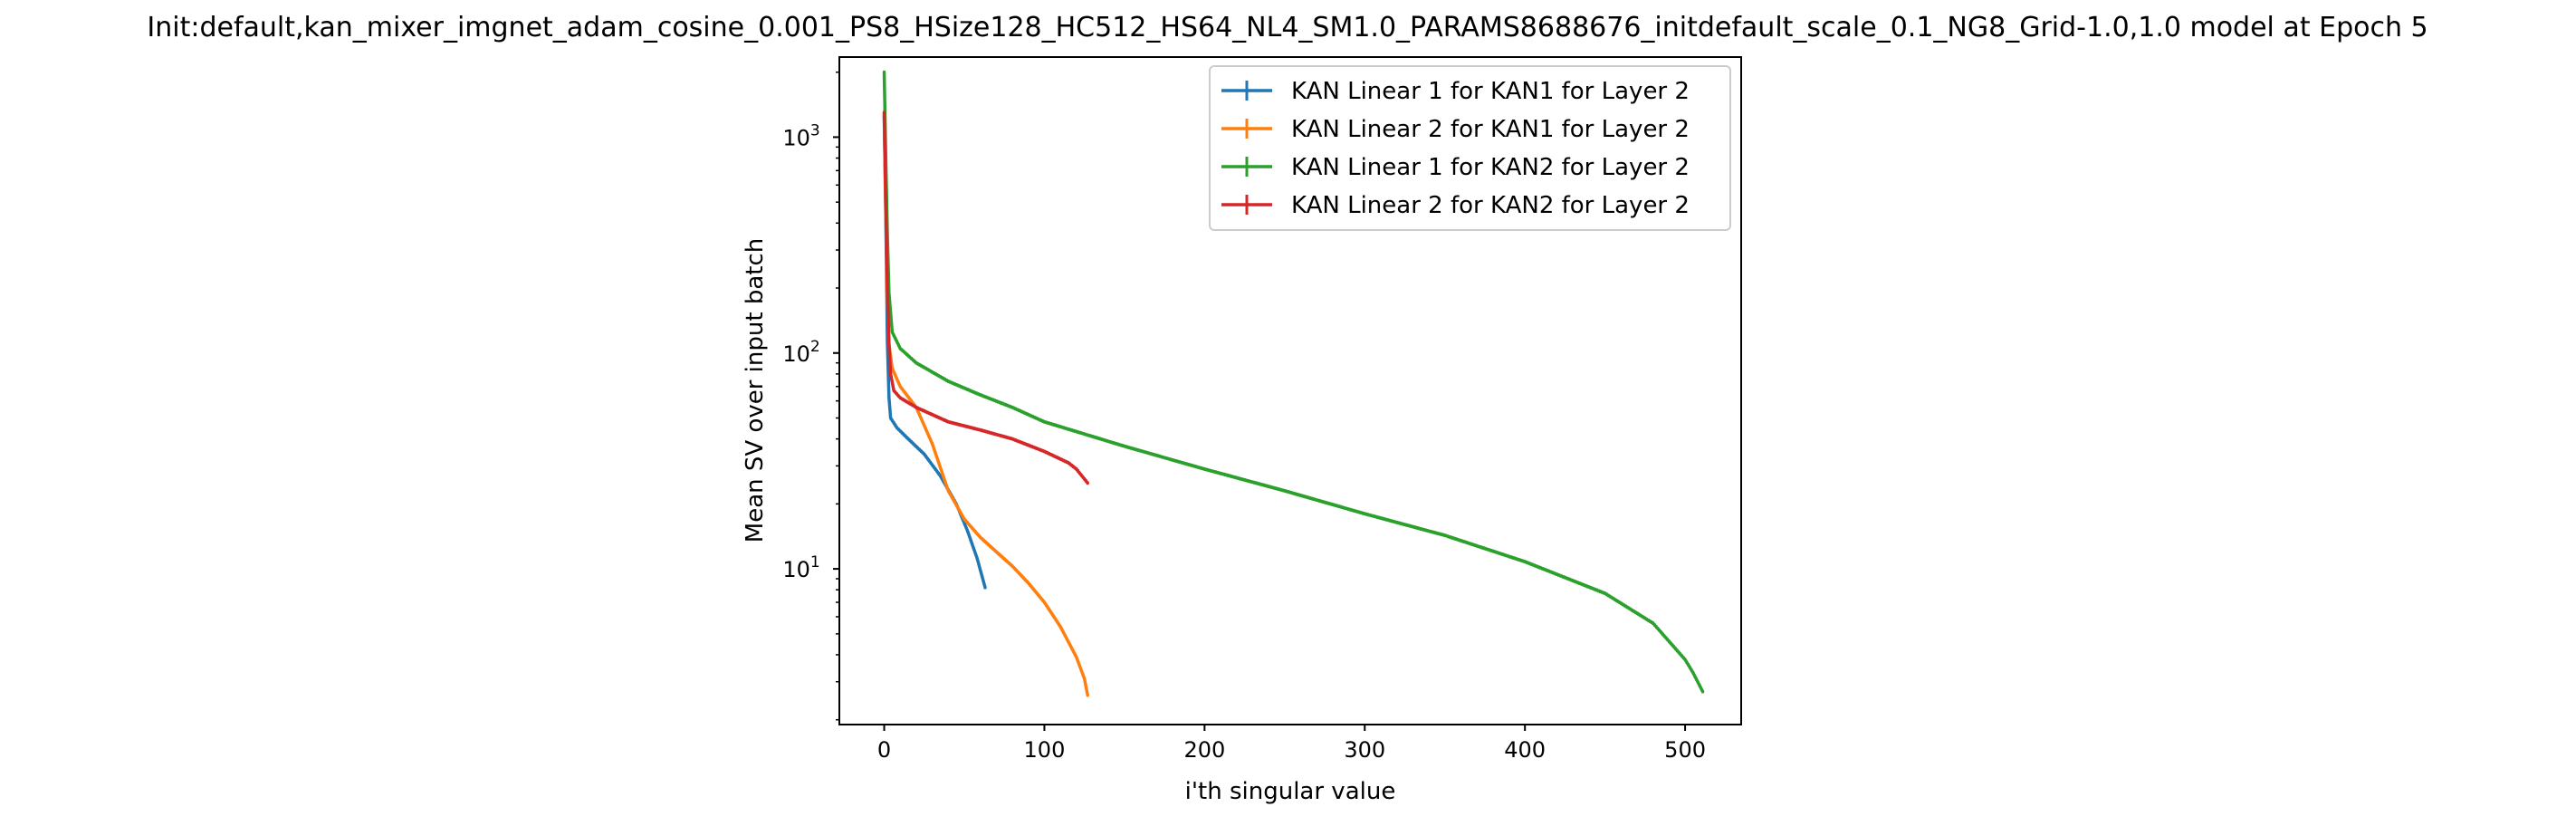 The image size is (2576, 826). I want to click on x-tick-label: 300, so click(1364, 750).